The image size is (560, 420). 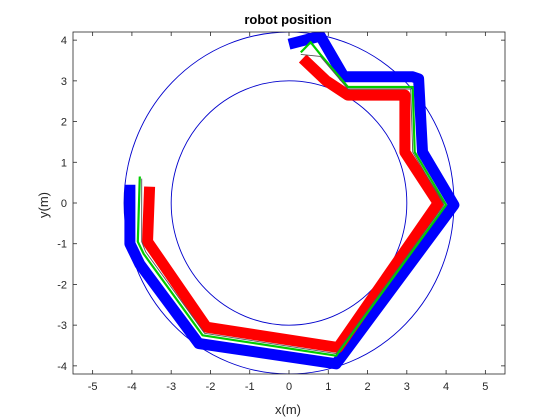 What do you see at coordinates (211, 387) in the screenshot?
I see `x-tick-label: -2` at bounding box center [211, 387].